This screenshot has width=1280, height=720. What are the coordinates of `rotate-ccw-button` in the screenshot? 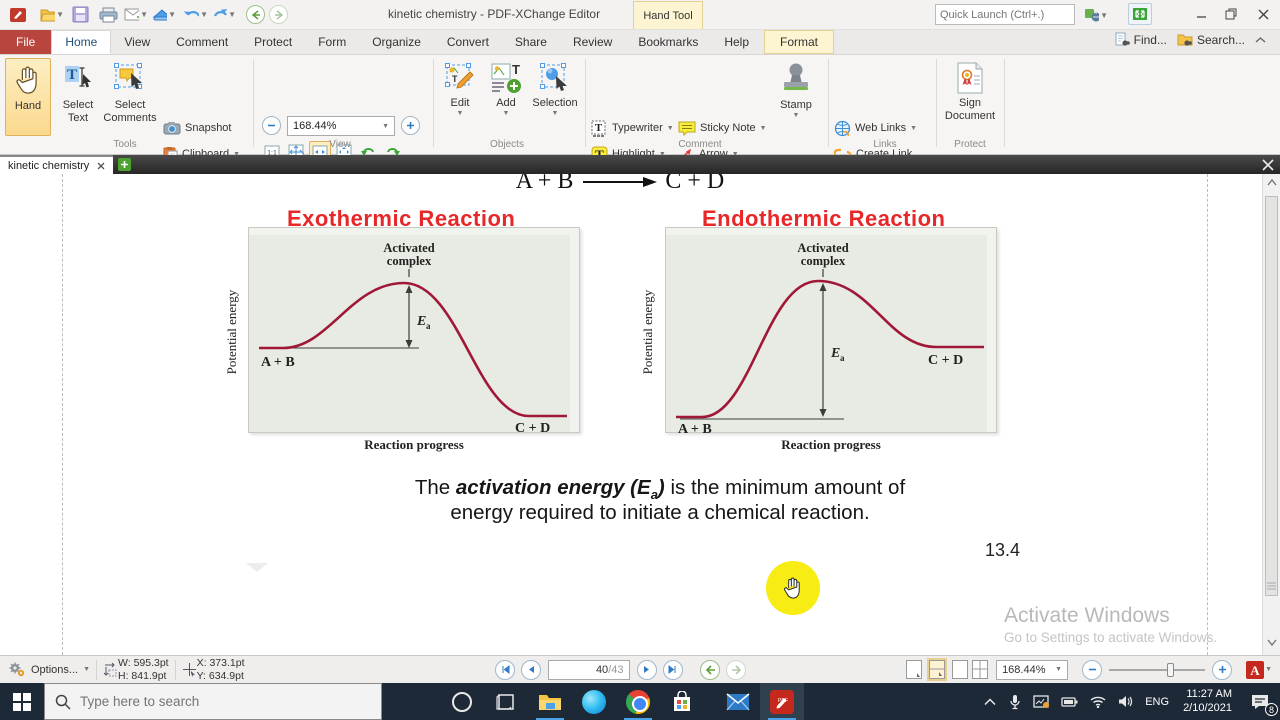 It's located at (368, 151).